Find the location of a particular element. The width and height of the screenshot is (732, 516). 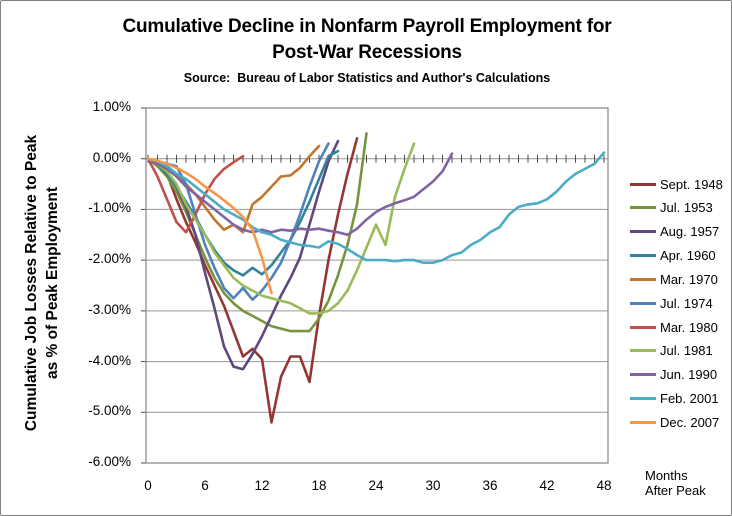

legend-label-jun-1990: Jun. 1990 is located at coordinates (689, 375).